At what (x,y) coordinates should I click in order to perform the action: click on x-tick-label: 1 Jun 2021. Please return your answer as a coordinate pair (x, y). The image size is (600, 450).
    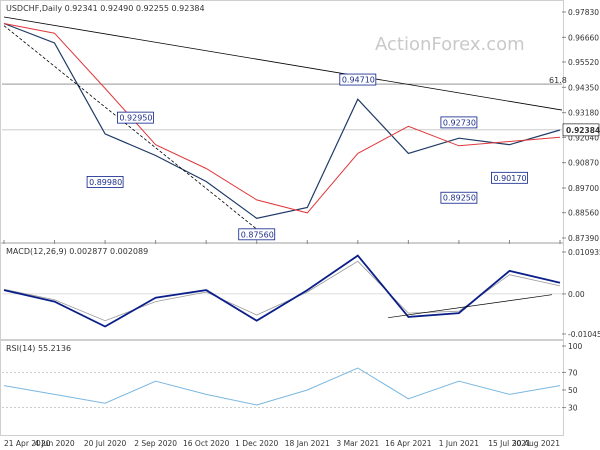
    Looking at the image, I should click on (459, 443).